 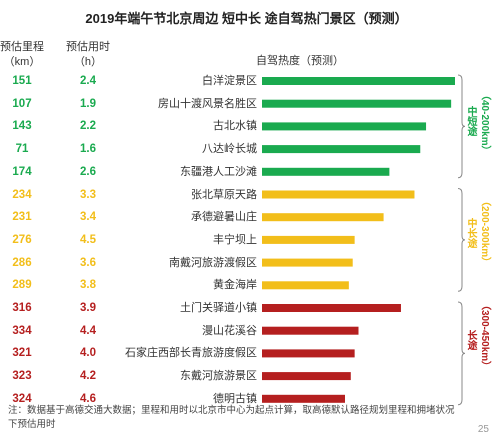 I want to click on table-row: 334 4.4 漫山花溪谷, so click(x=246, y=331).